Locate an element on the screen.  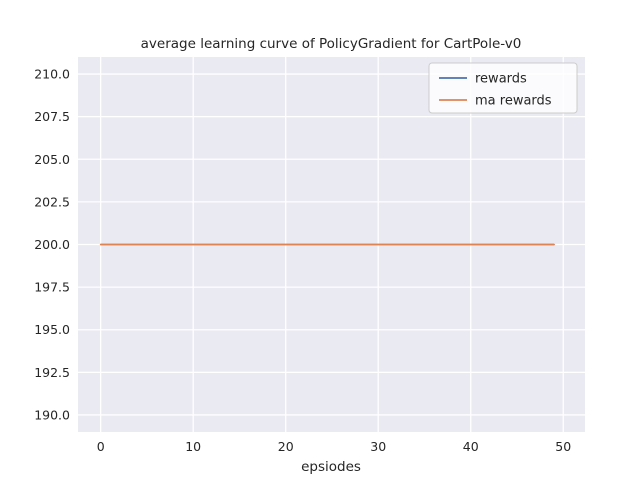
x-tick-label: 0 is located at coordinates (101, 446).